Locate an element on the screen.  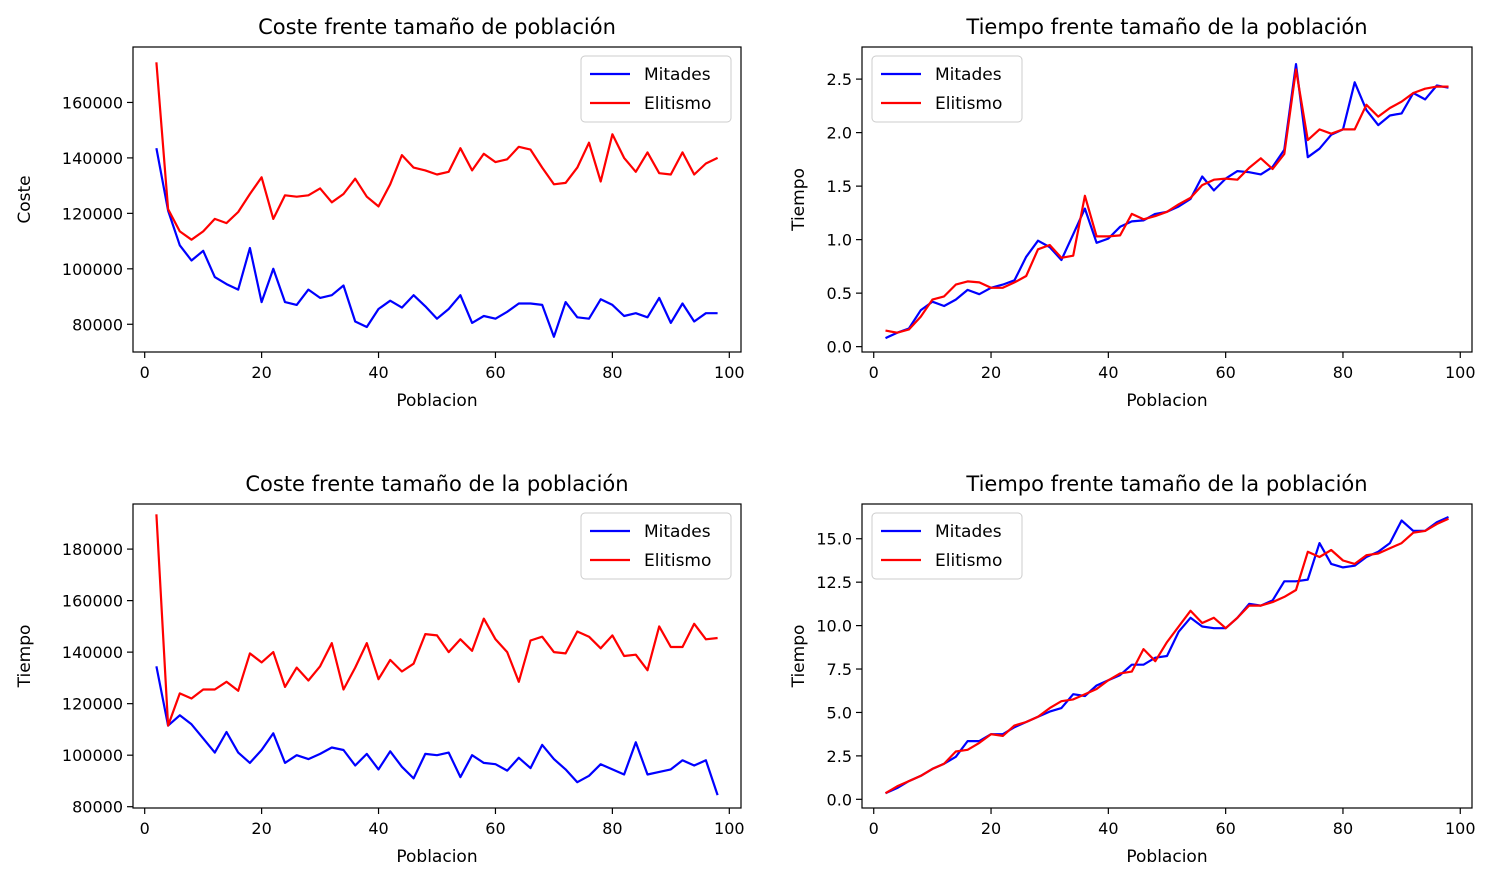
y-tick-label: 1.0 is located at coordinates (839, 240).